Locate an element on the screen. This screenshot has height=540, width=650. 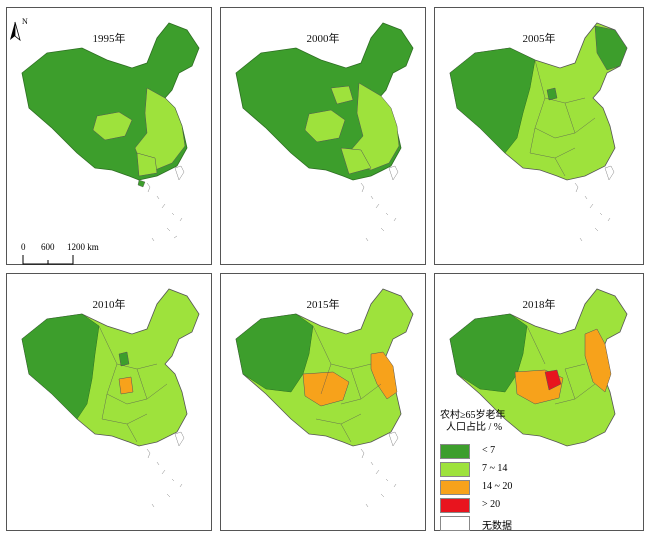
legend-item-no-data: 无数据 is located at coordinates (515, 524).